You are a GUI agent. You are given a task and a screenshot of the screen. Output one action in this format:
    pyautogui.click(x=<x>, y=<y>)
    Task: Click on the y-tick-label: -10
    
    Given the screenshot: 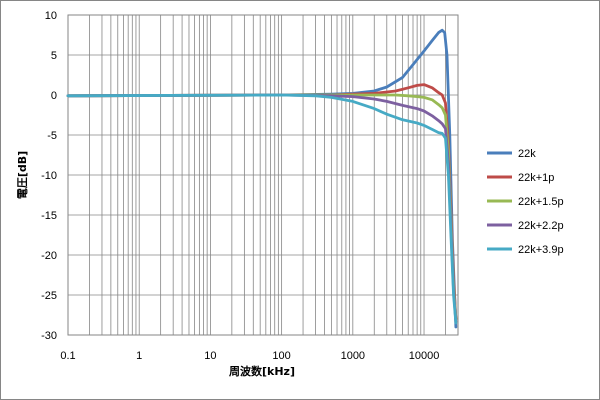 What is the action you would take?
    pyautogui.click(x=49, y=176)
    